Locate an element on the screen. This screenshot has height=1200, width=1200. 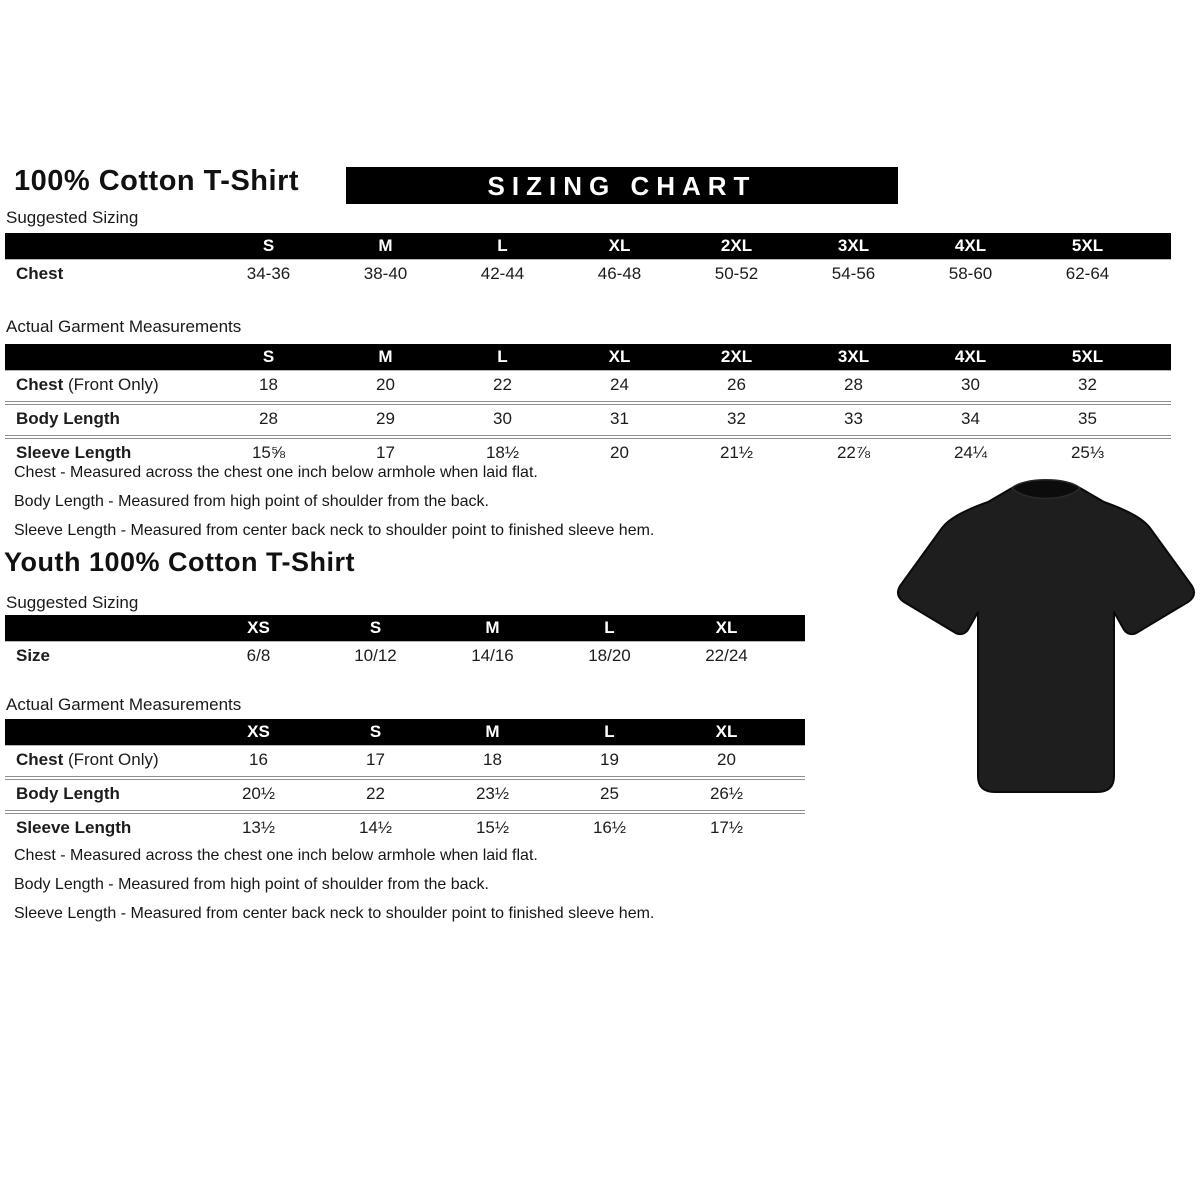
size-value-cell: 18/20 is located at coordinates (609, 656).